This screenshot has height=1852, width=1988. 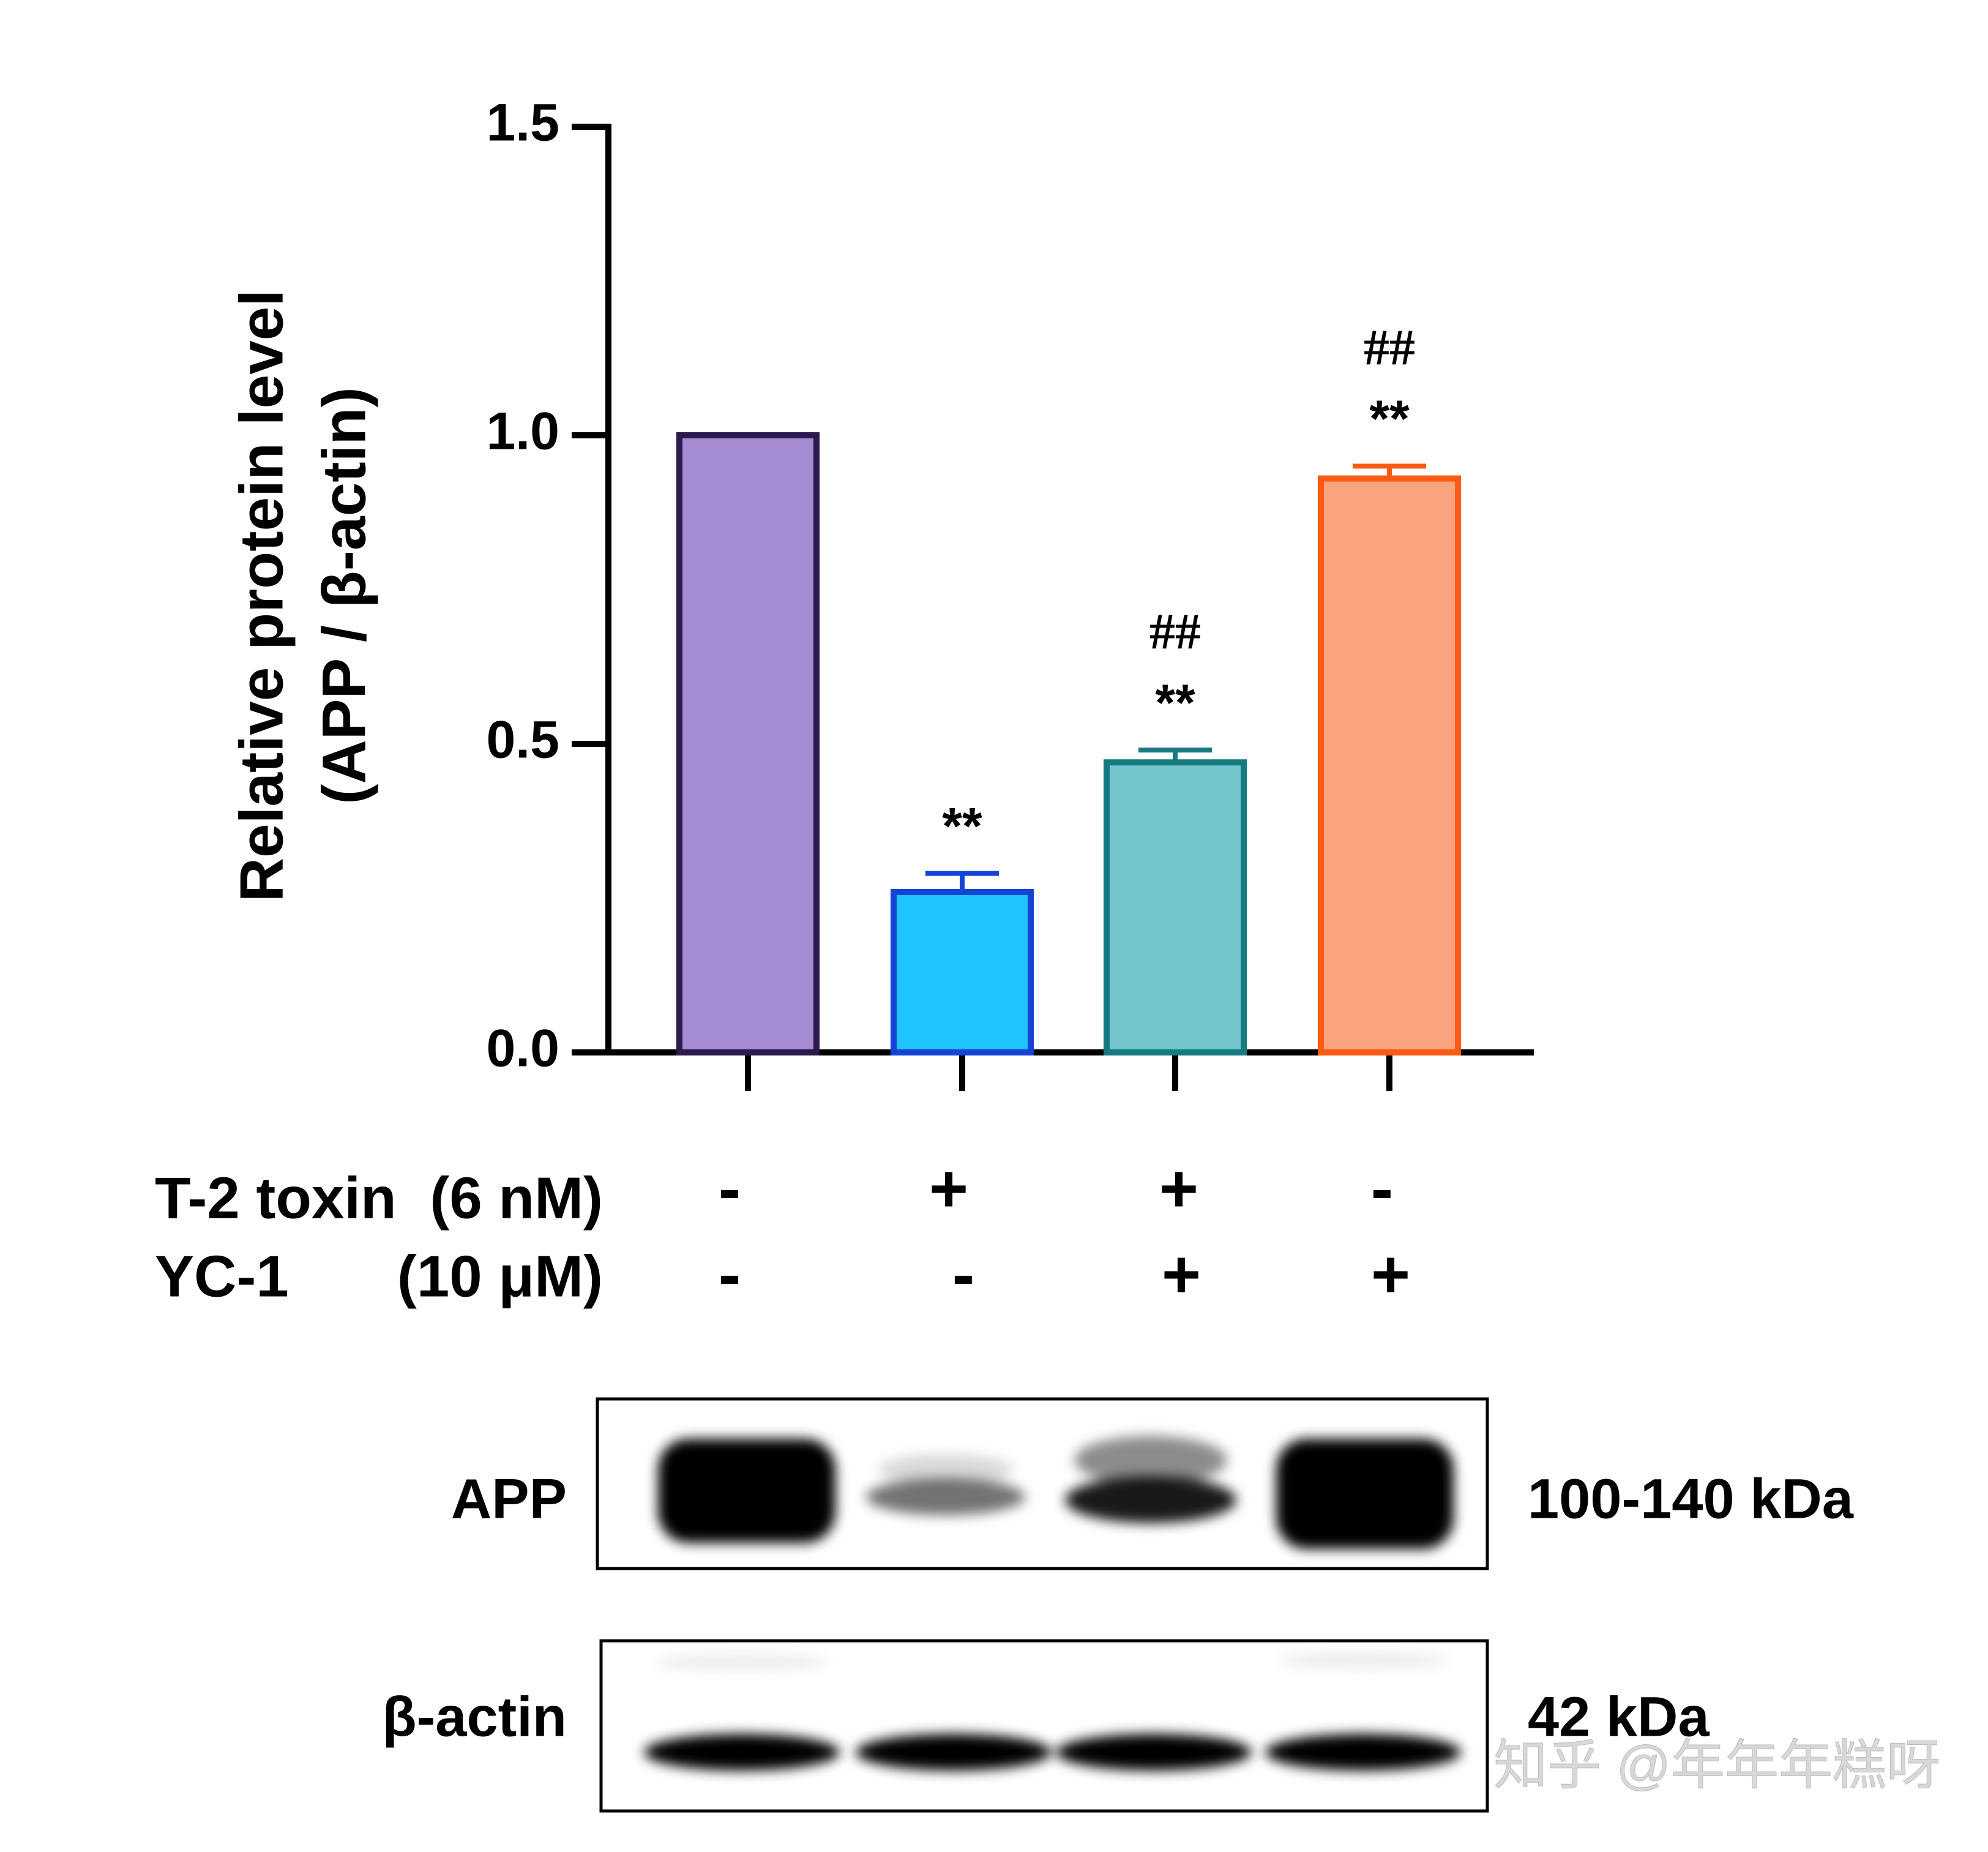 I want to click on treatment-dose: (6 nM), so click(x=516, y=1198).